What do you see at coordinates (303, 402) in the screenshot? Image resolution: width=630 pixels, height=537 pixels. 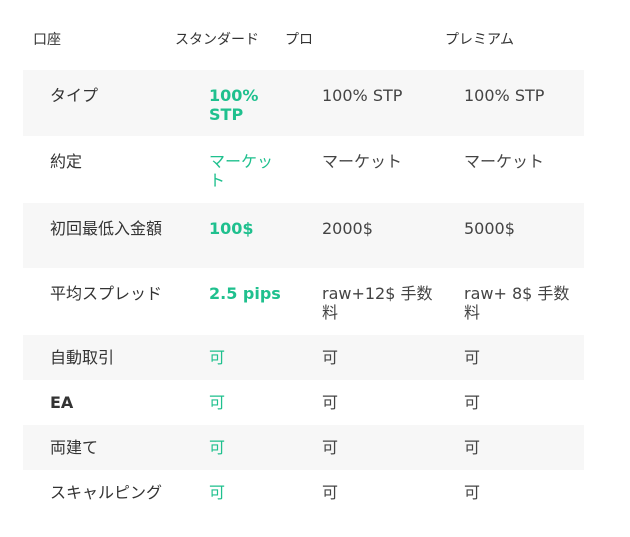 I see `table-row-ea: EA 可 可 可` at bounding box center [303, 402].